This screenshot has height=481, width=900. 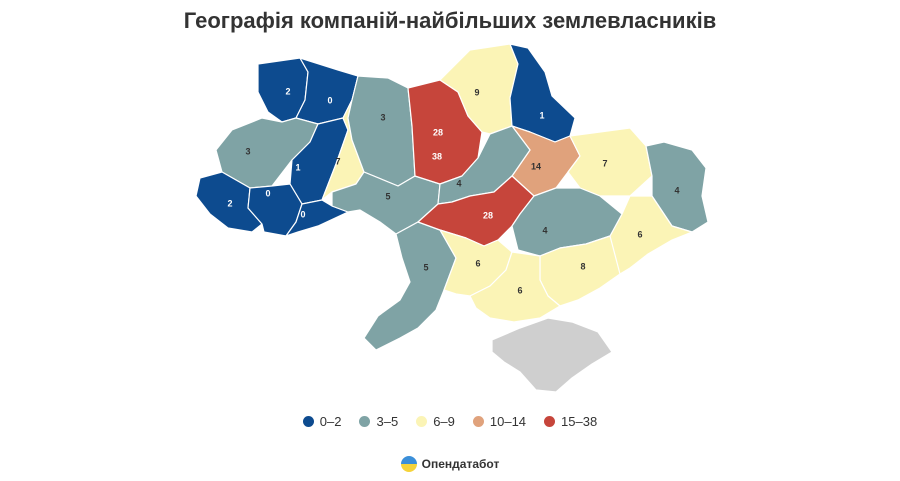 I want to click on logo-text: Опендатабот, so click(x=460, y=464).